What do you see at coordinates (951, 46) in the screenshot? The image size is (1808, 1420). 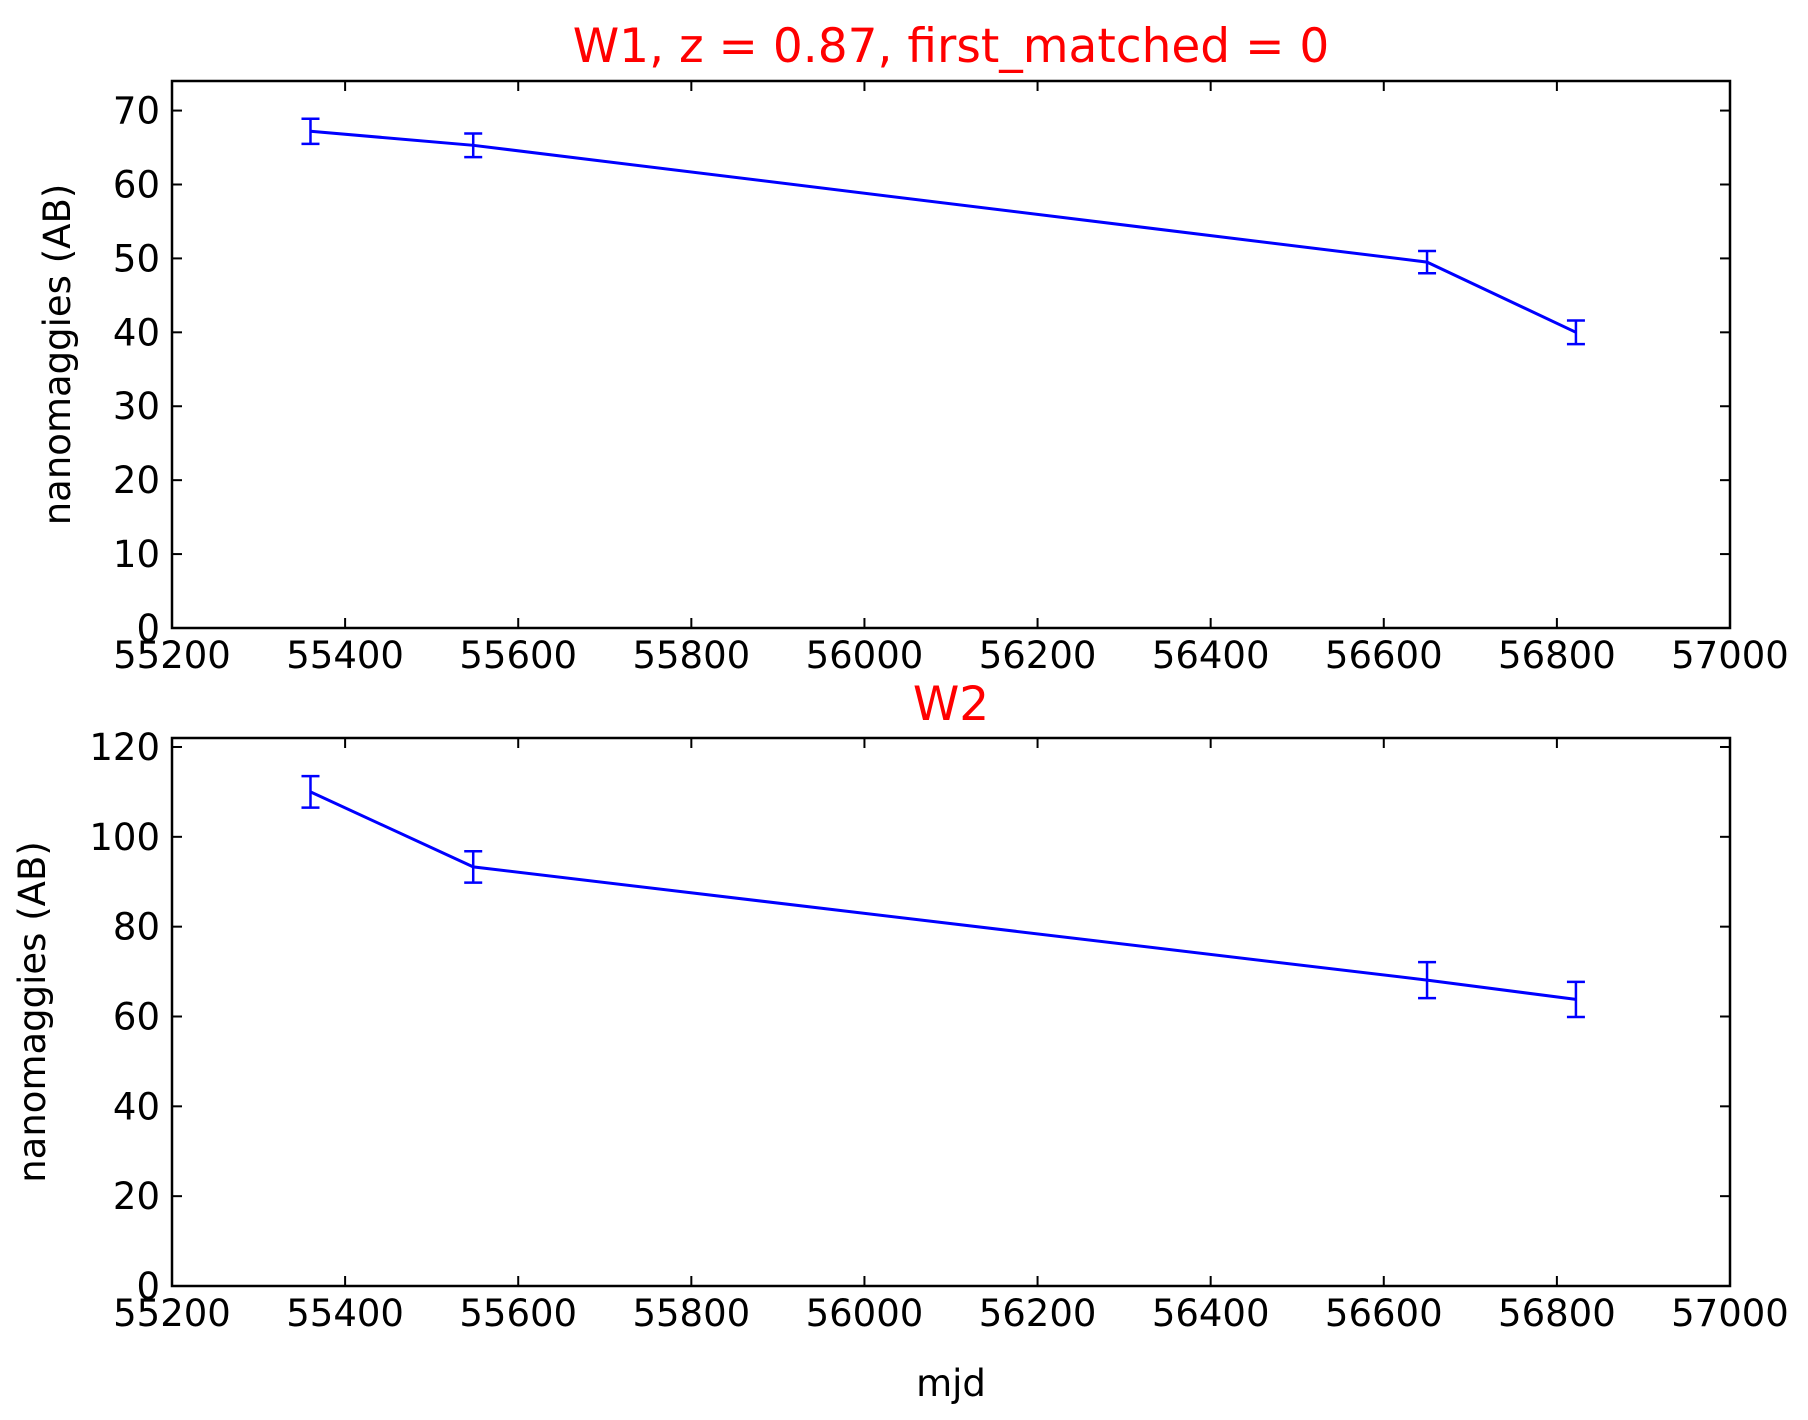 I see `chart-title: W1, z = 0.87, first_matched = 0` at bounding box center [951, 46].